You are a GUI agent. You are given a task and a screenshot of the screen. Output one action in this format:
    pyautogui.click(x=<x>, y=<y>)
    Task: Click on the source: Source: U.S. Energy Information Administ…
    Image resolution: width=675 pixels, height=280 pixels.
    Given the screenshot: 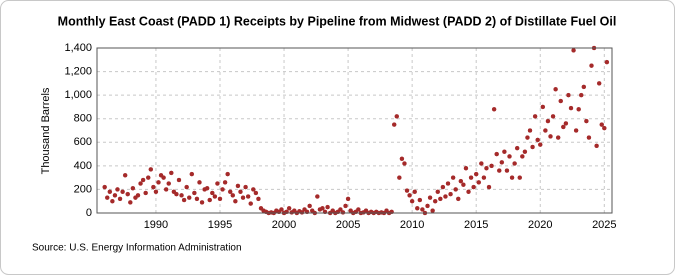 What is the action you would take?
    pyautogui.click(x=137, y=248)
    